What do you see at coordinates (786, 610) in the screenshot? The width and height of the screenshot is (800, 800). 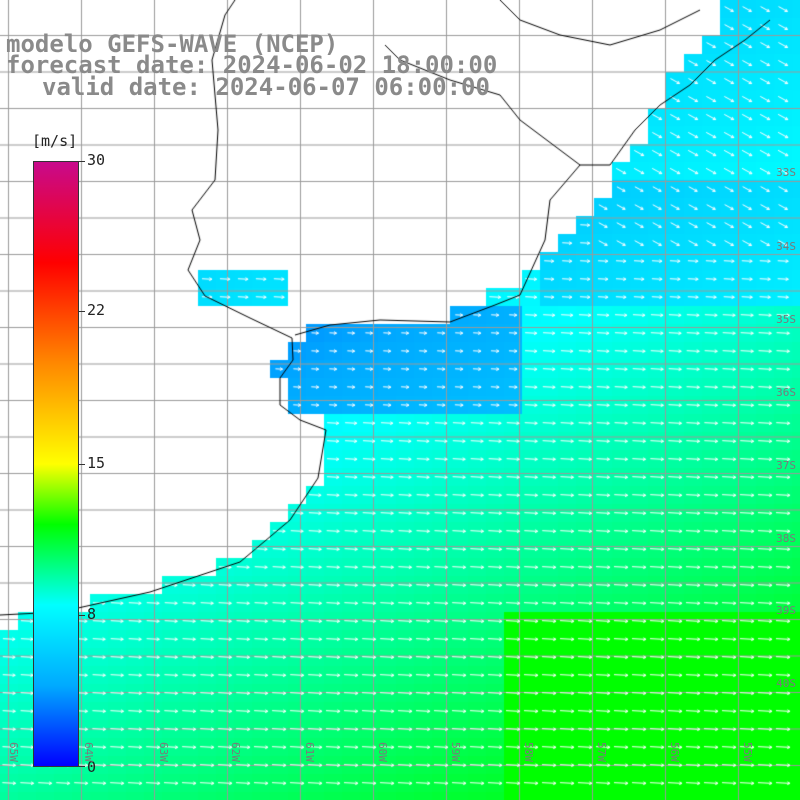 I see `latitude-label: 39S` at bounding box center [786, 610].